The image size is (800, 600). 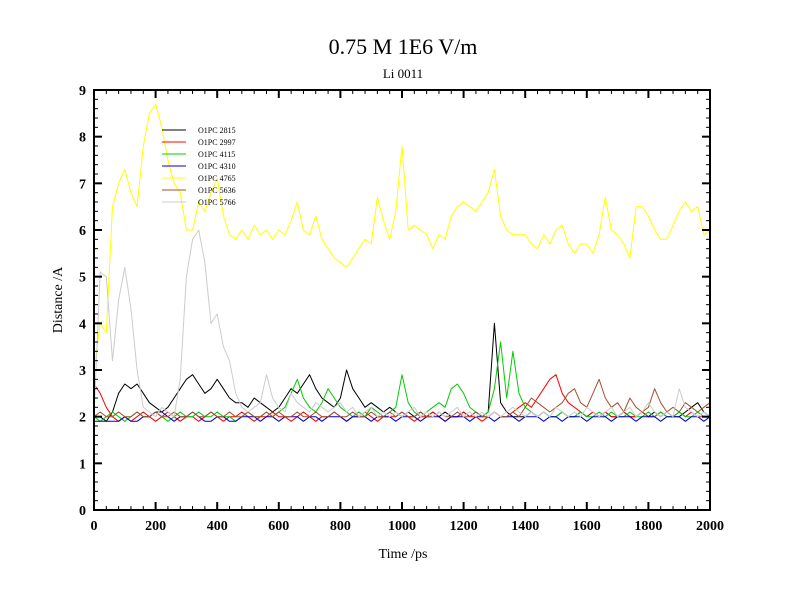 What do you see at coordinates (58, 299) in the screenshot?
I see `y-axis-label: Distance /A` at bounding box center [58, 299].